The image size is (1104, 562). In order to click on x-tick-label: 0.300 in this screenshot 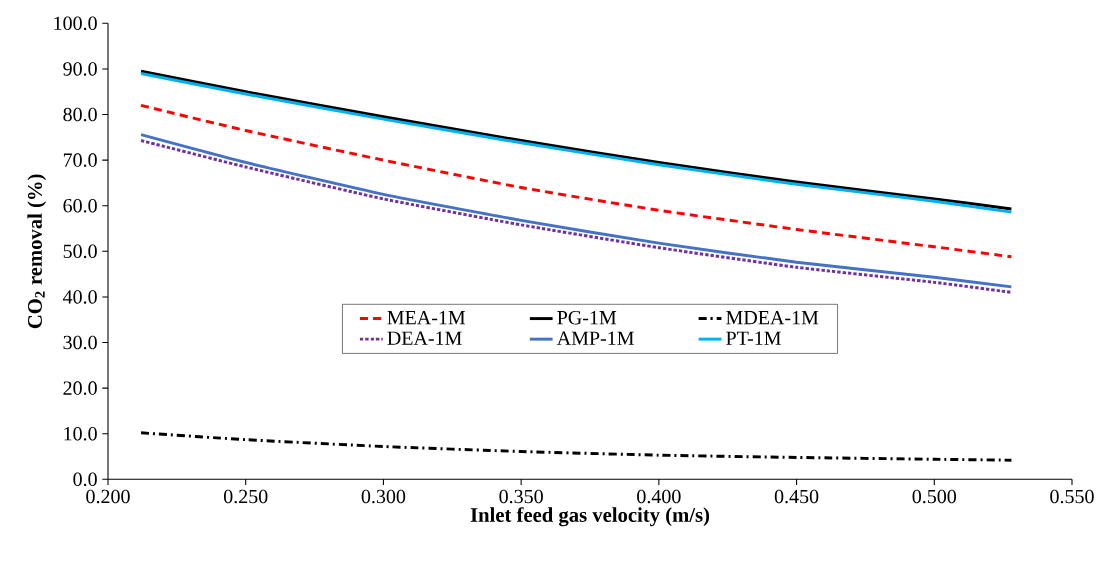, I will do `click(383, 496)`.